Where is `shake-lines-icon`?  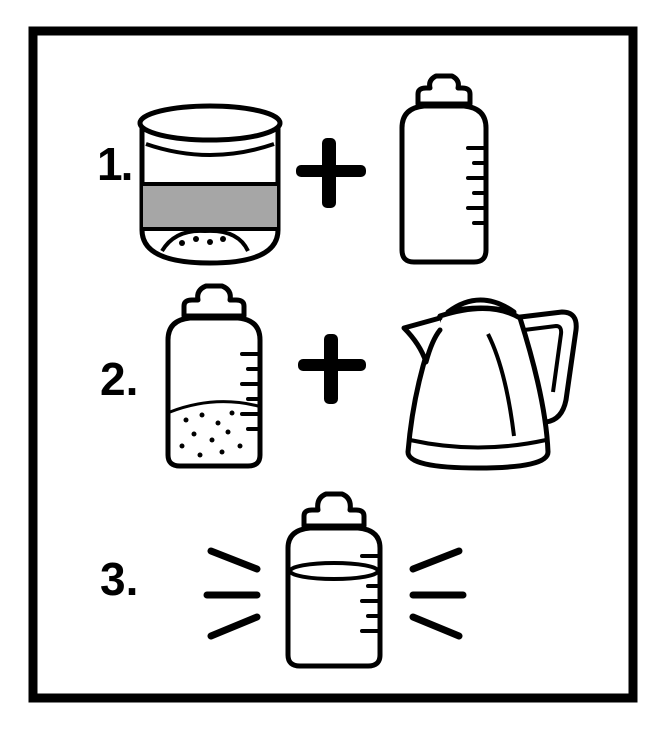
shake-lines-icon is located at coordinates (335, 593).